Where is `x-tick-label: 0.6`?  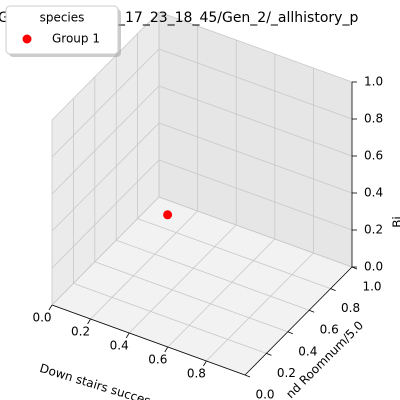
x-tick-label: 0.6 is located at coordinates (157, 360).